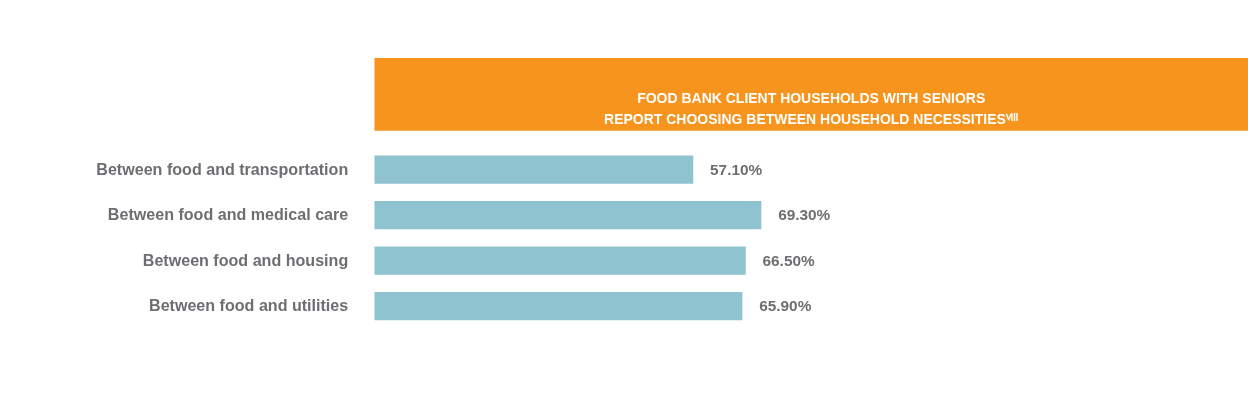 The image size is (1248, 405). I want to click on y-tick-label: Between food and utilities, so click(249, 305).